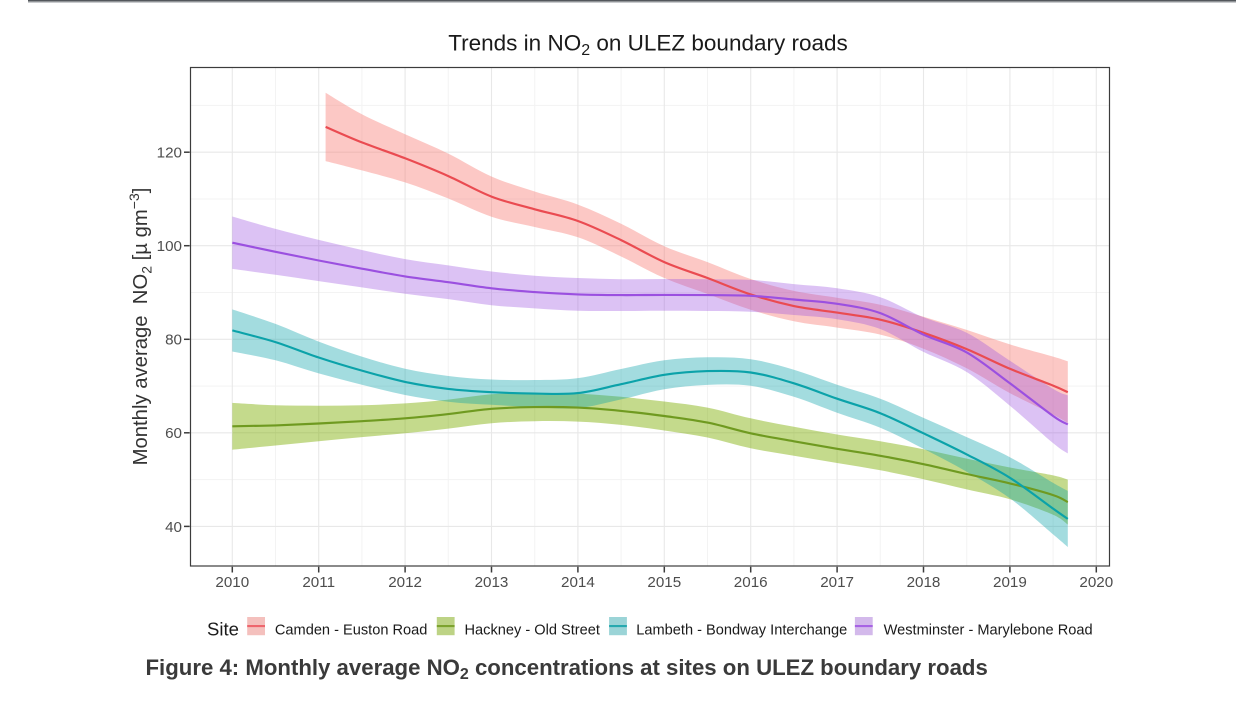 This screenshot has height=727, width=1236. What do you see at coordinates (405, 582) in the screenshot?
I see `svg-text: 2012` at bounding box center [405, 582].